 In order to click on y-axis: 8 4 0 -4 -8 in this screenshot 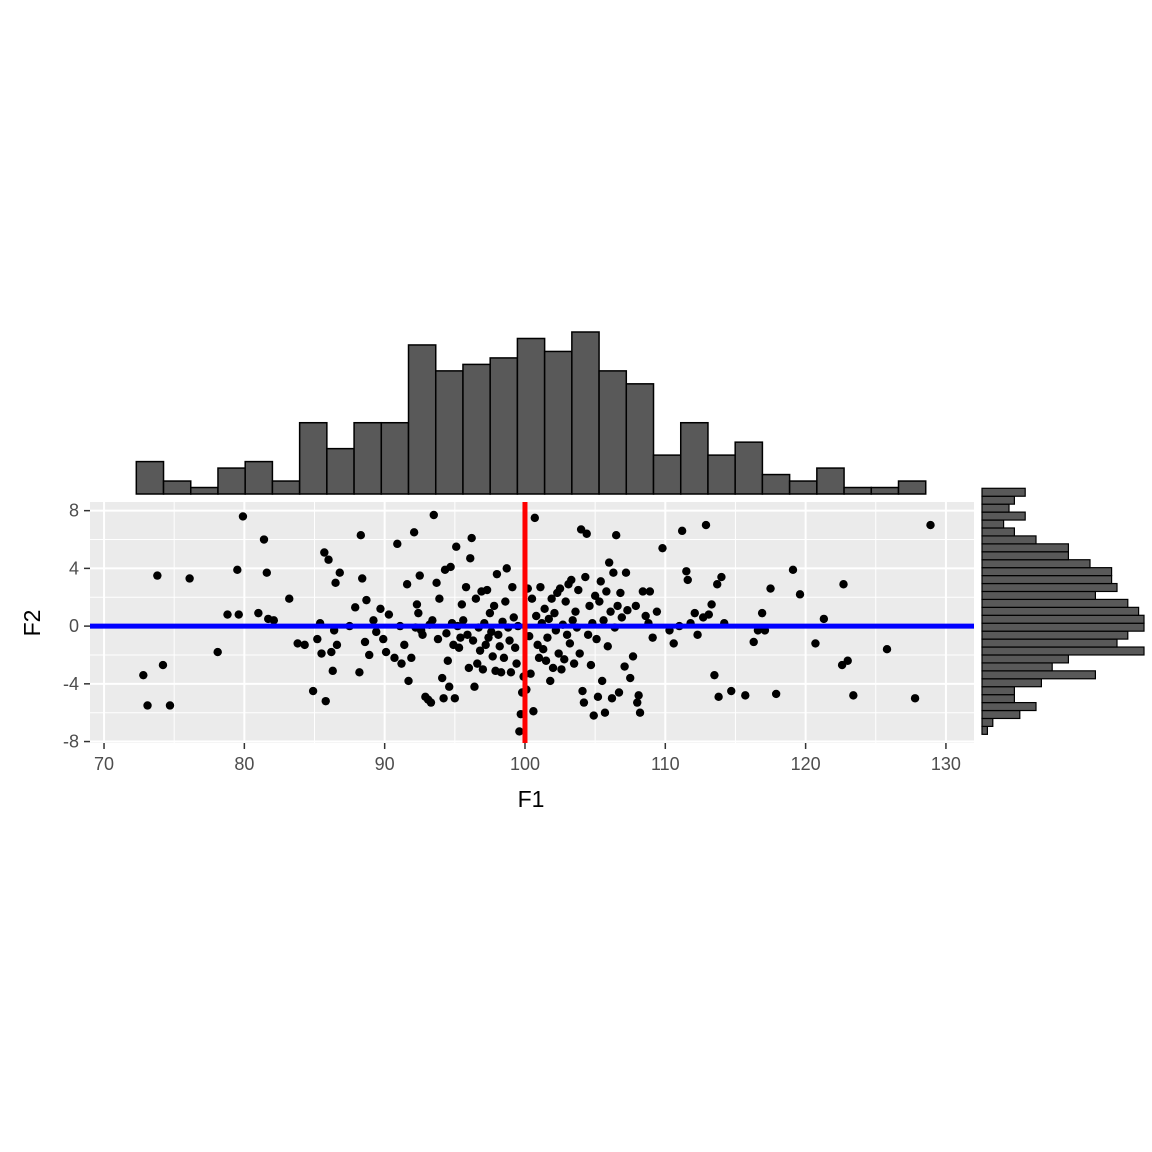, I will do `click(76, 626)`.